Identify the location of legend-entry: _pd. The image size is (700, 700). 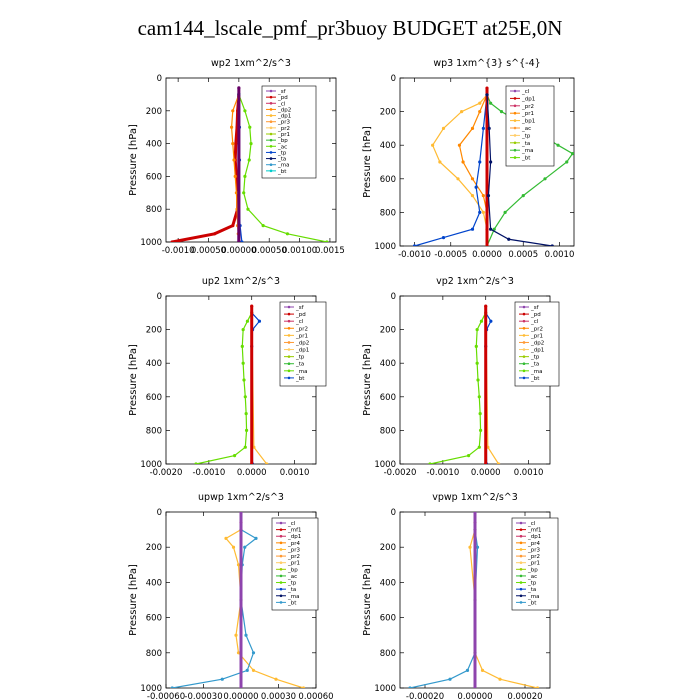
(535, 315).